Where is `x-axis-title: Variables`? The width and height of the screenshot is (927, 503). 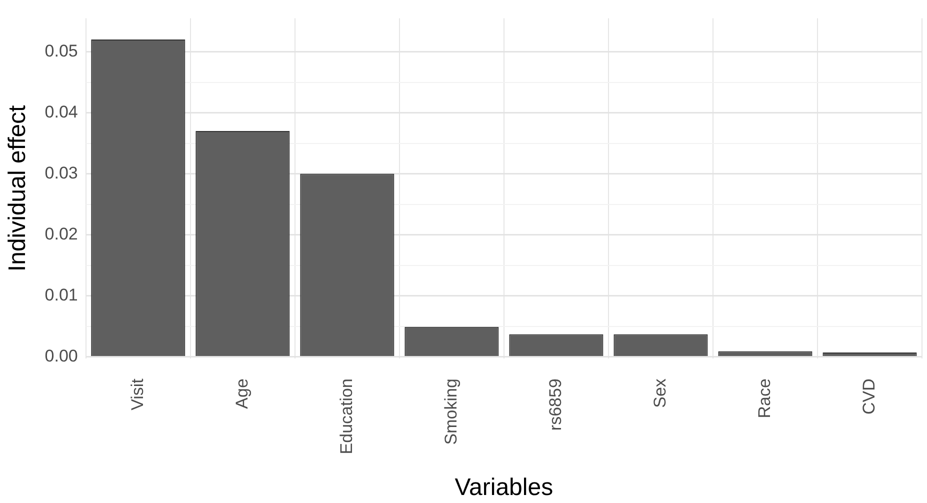
x-axis-title: Variables is located at coordinates (504, 488).